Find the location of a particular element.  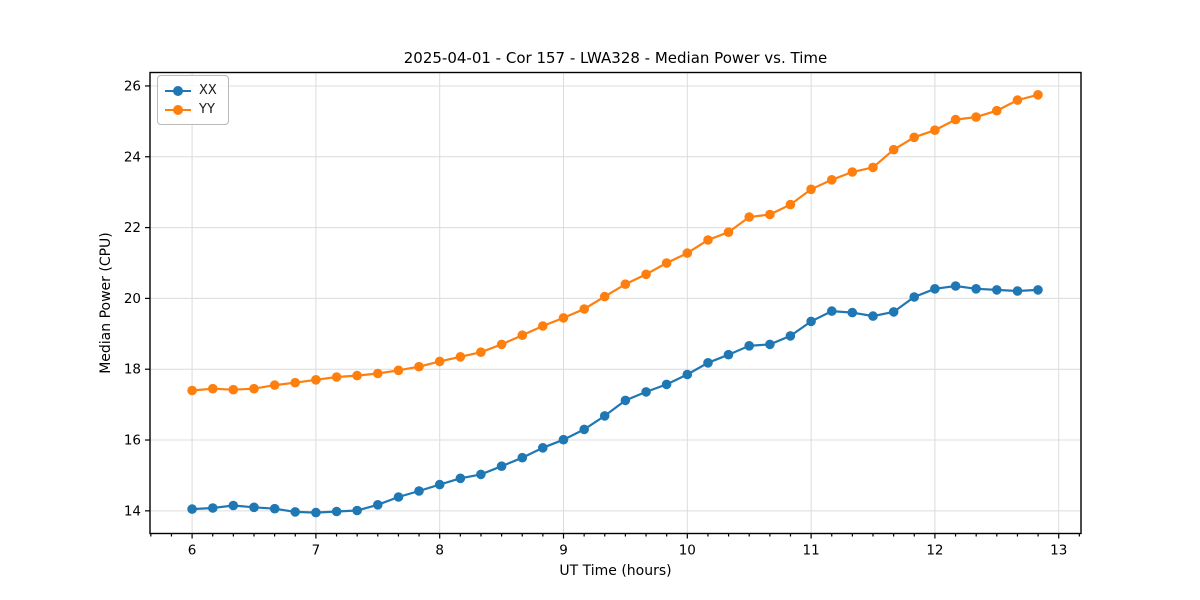

legend-label-yy: YY is located at coordinates (207, 109).